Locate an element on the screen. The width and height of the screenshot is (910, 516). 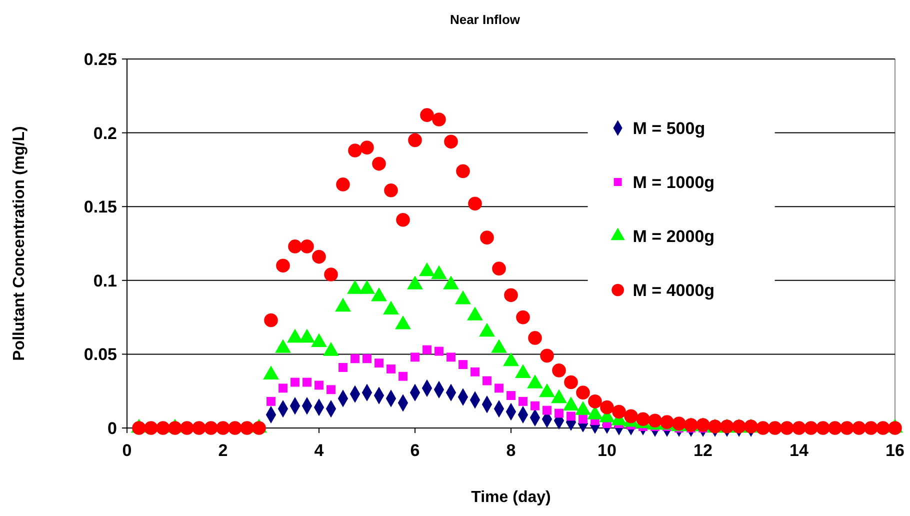
x-tick-label: 14 is located at coordinates (799, 450).